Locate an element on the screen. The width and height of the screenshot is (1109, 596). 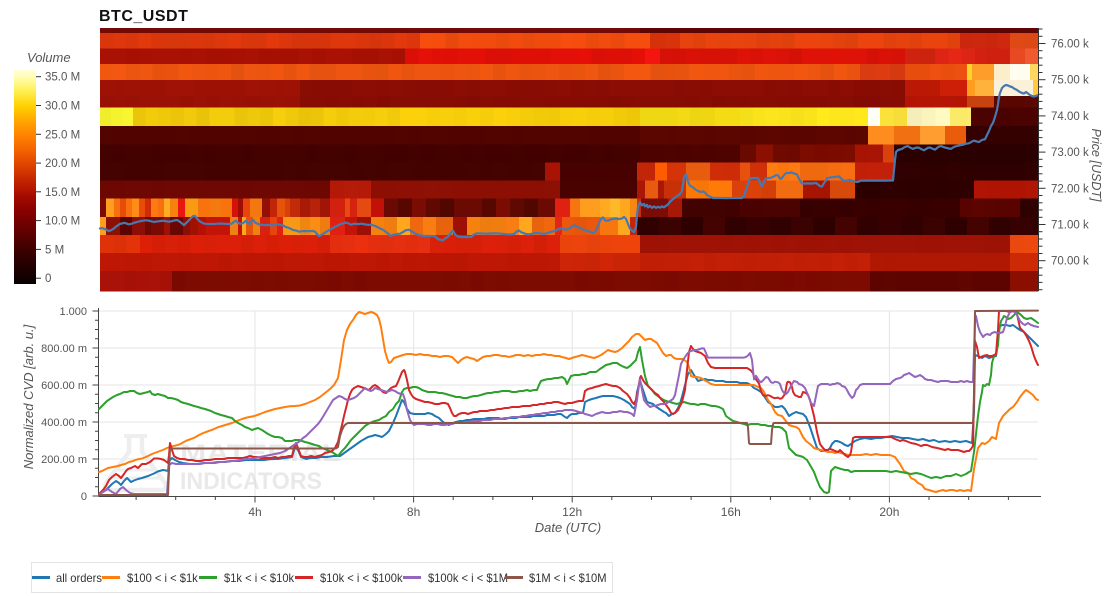
svg-text: Normalized CVD [arb. u.] is located at coordinates (28, 396).